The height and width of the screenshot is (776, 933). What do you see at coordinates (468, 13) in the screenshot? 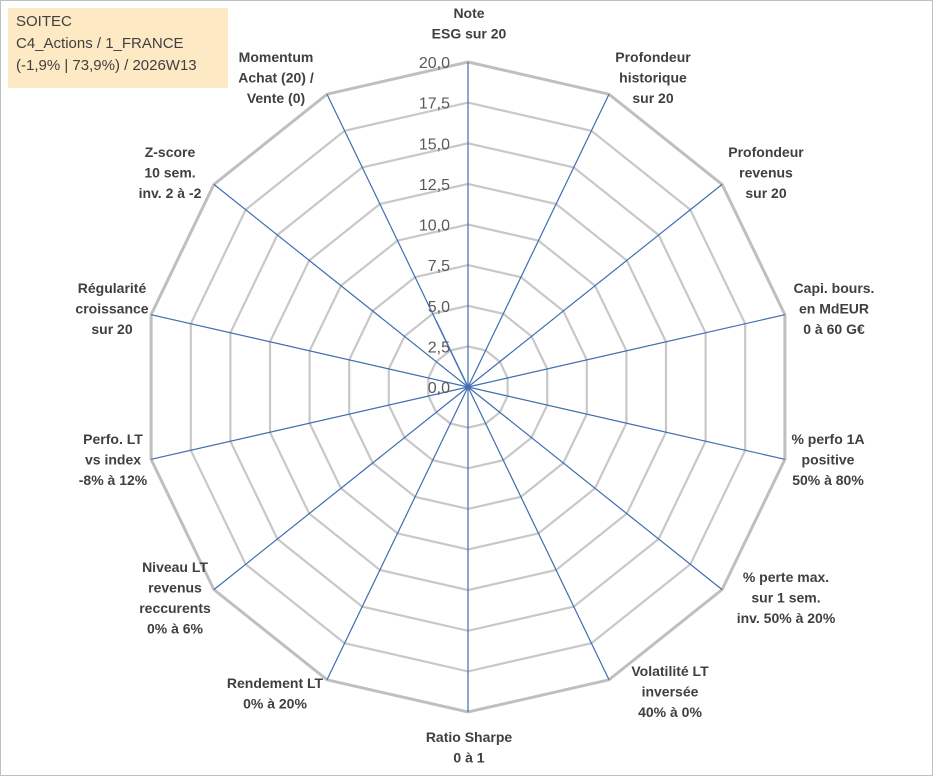
I see `axis-label-0-line-0: Note` at bounding box center [468, 13].